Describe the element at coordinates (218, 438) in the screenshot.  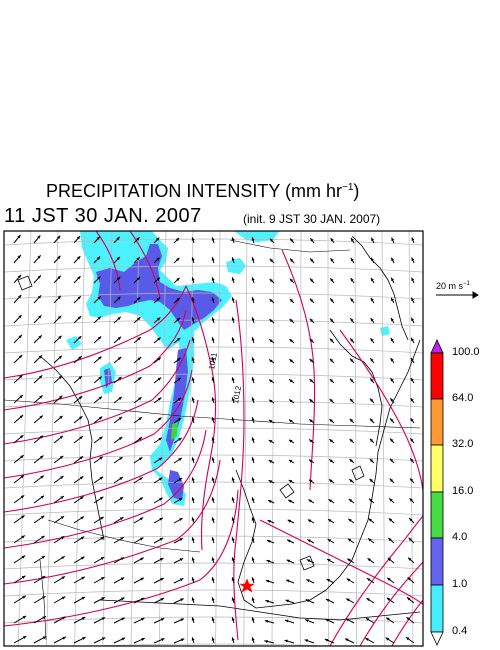
I see `grid-meridian` at that location.